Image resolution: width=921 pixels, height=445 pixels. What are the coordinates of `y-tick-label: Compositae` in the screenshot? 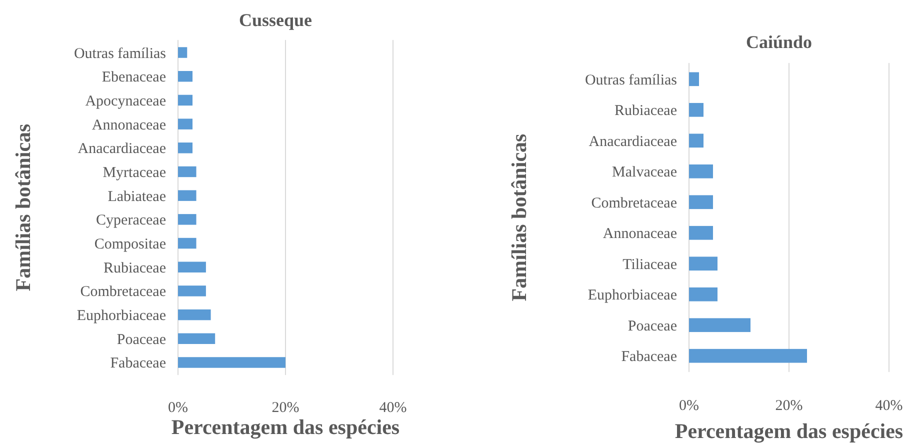 It's located at (130, 244).